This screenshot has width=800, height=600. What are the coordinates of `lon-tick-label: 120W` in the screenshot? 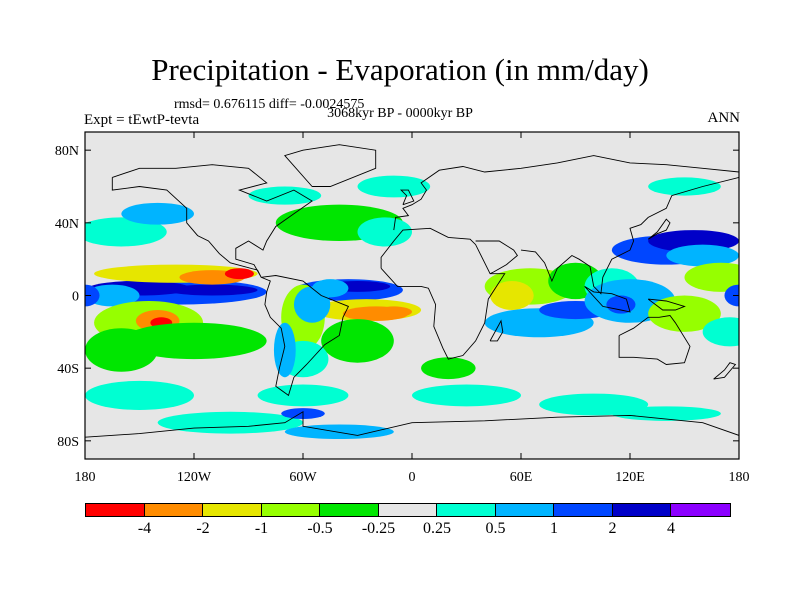 It's located at (194, 477).